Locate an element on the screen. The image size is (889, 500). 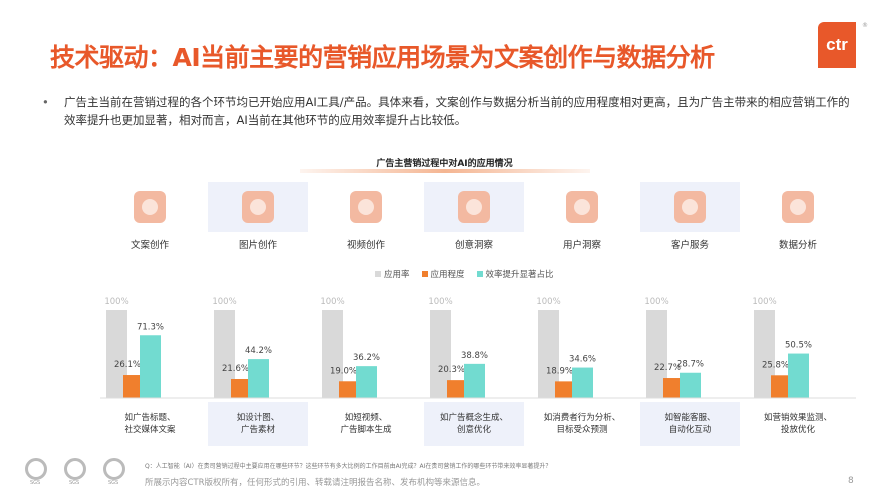
headset-agent-icon is located at coordinates (690, 207).